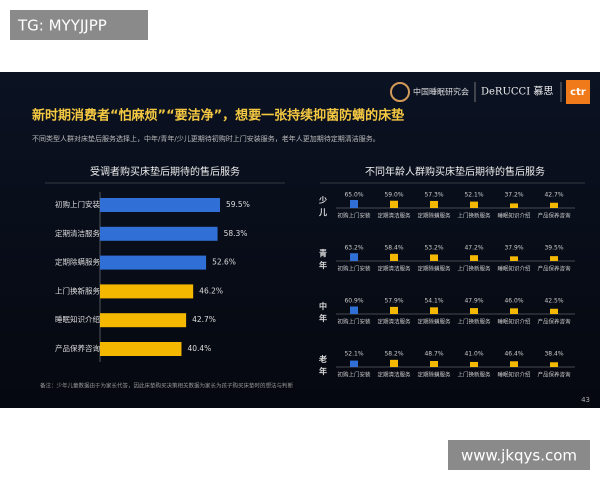  What do you see at coordinates (236, 233) in the screenshot?
I see `value-label: 58.3%` at bounding box center [236, 233].